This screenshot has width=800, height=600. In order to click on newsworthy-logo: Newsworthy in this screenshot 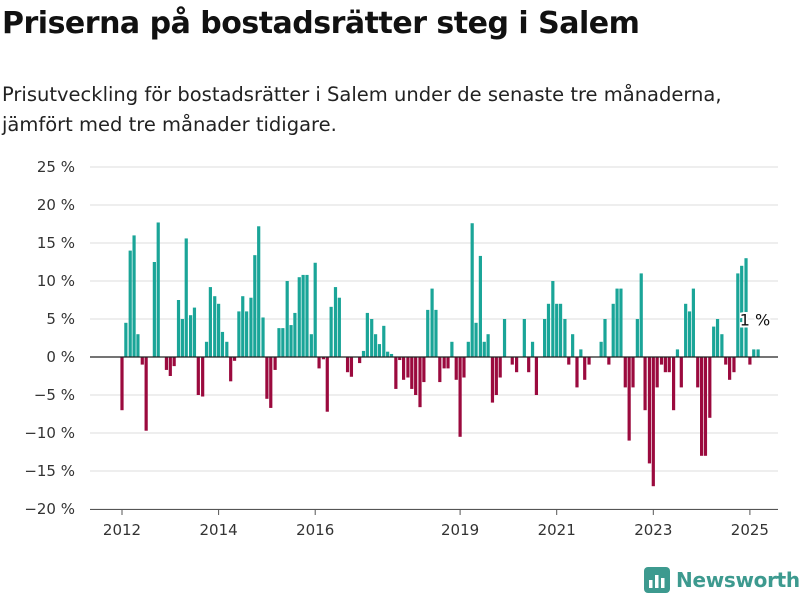, I will do `click(722, 580)`.